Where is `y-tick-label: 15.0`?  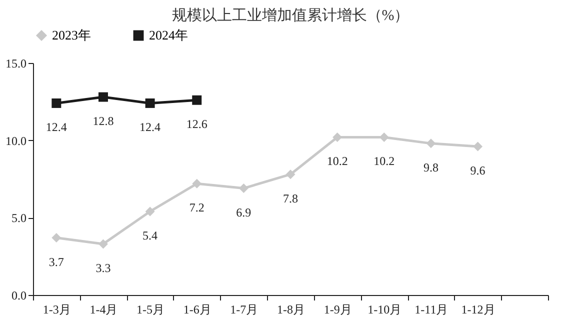 y-tick-label: 15.0 is located at coordinates (16, 63).